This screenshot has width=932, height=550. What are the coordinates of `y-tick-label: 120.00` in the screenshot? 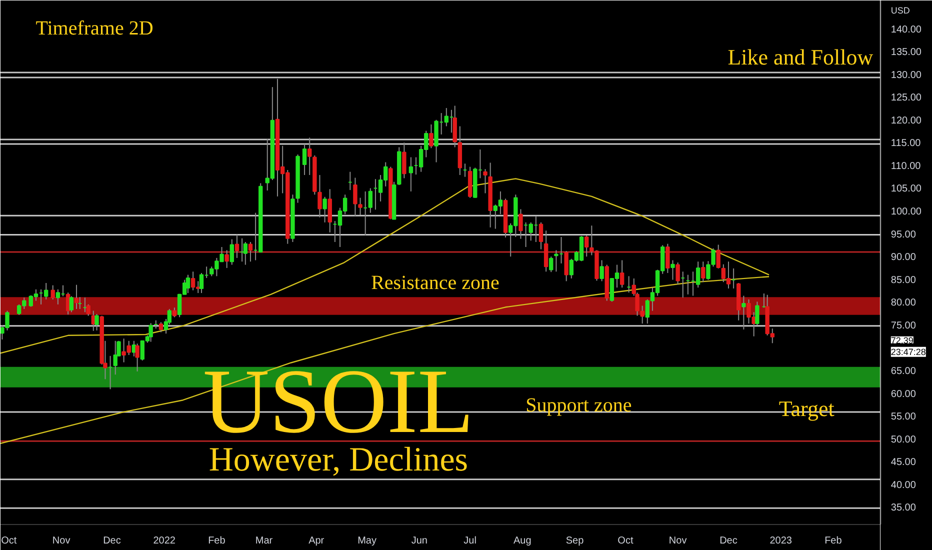 It's located at (906, 120).